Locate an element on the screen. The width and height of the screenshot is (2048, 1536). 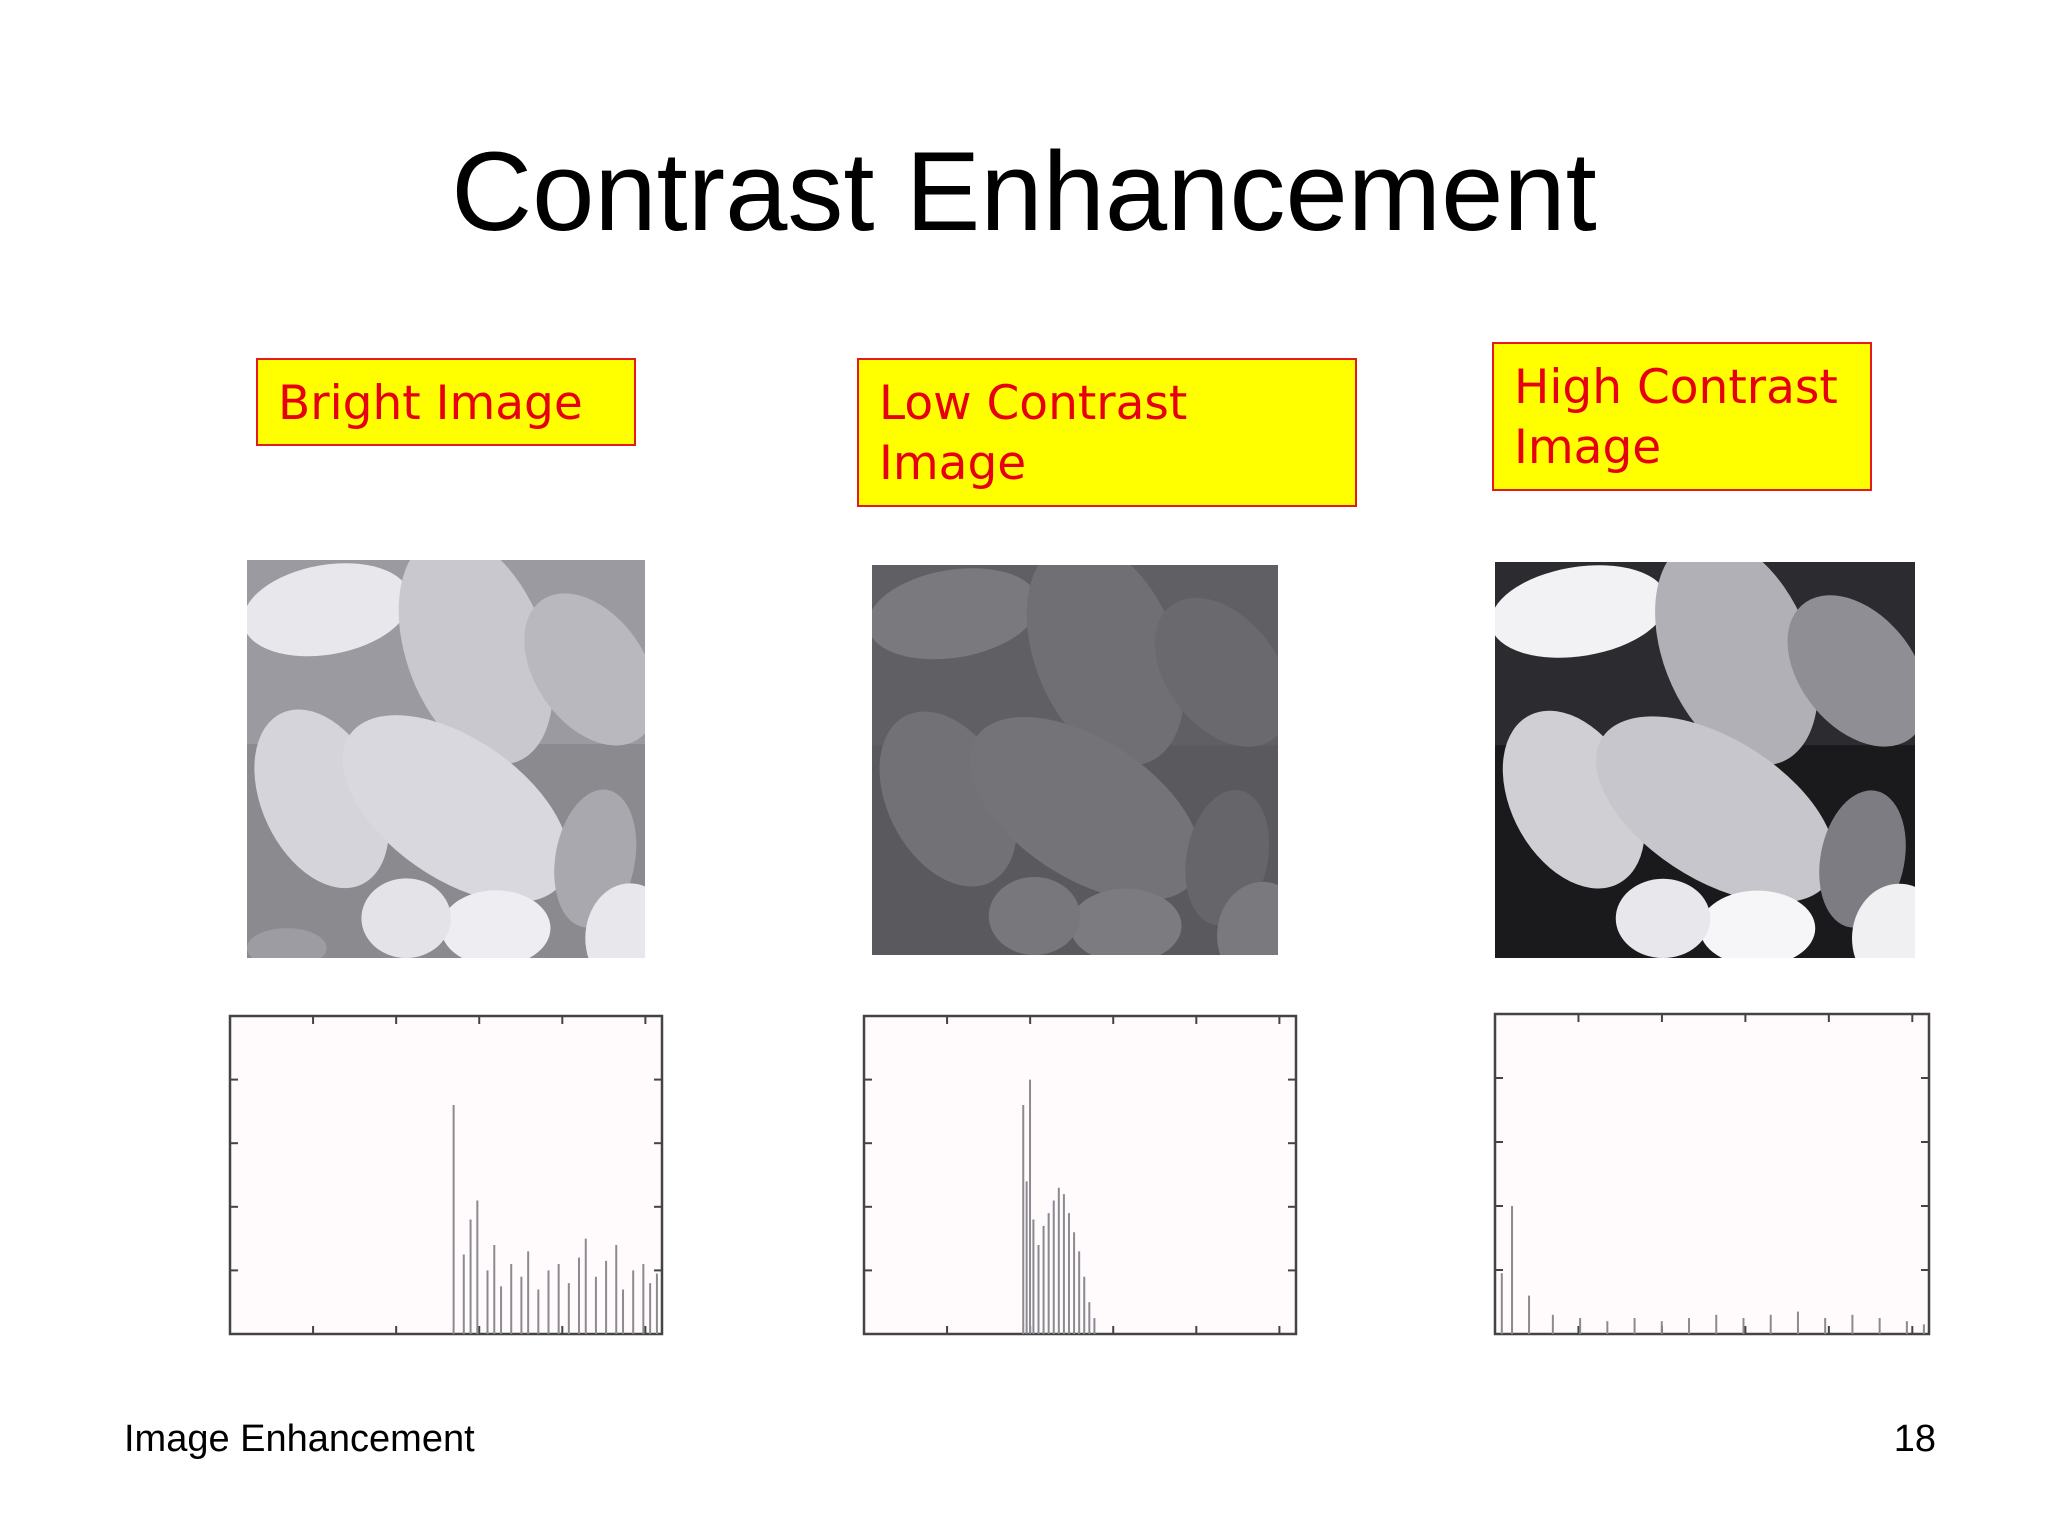
low-contrast-label-line1: Low Contrast is located at coordinates (1033, 403).